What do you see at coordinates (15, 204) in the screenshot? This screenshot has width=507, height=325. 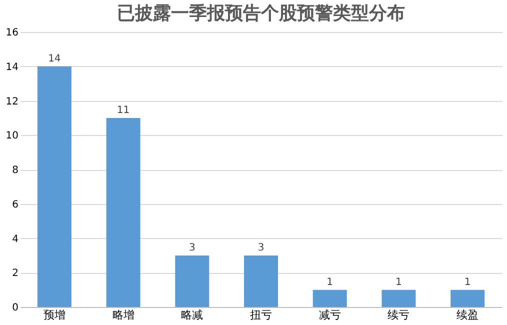 I see `y-tick-label: 6` at bounding box center [15, 204].